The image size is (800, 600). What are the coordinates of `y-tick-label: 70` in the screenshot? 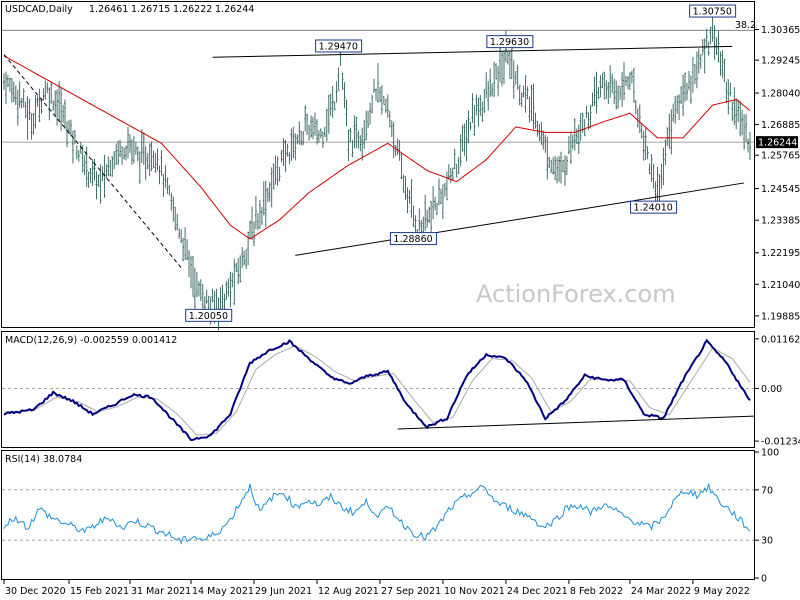 It's located at (767, 490).